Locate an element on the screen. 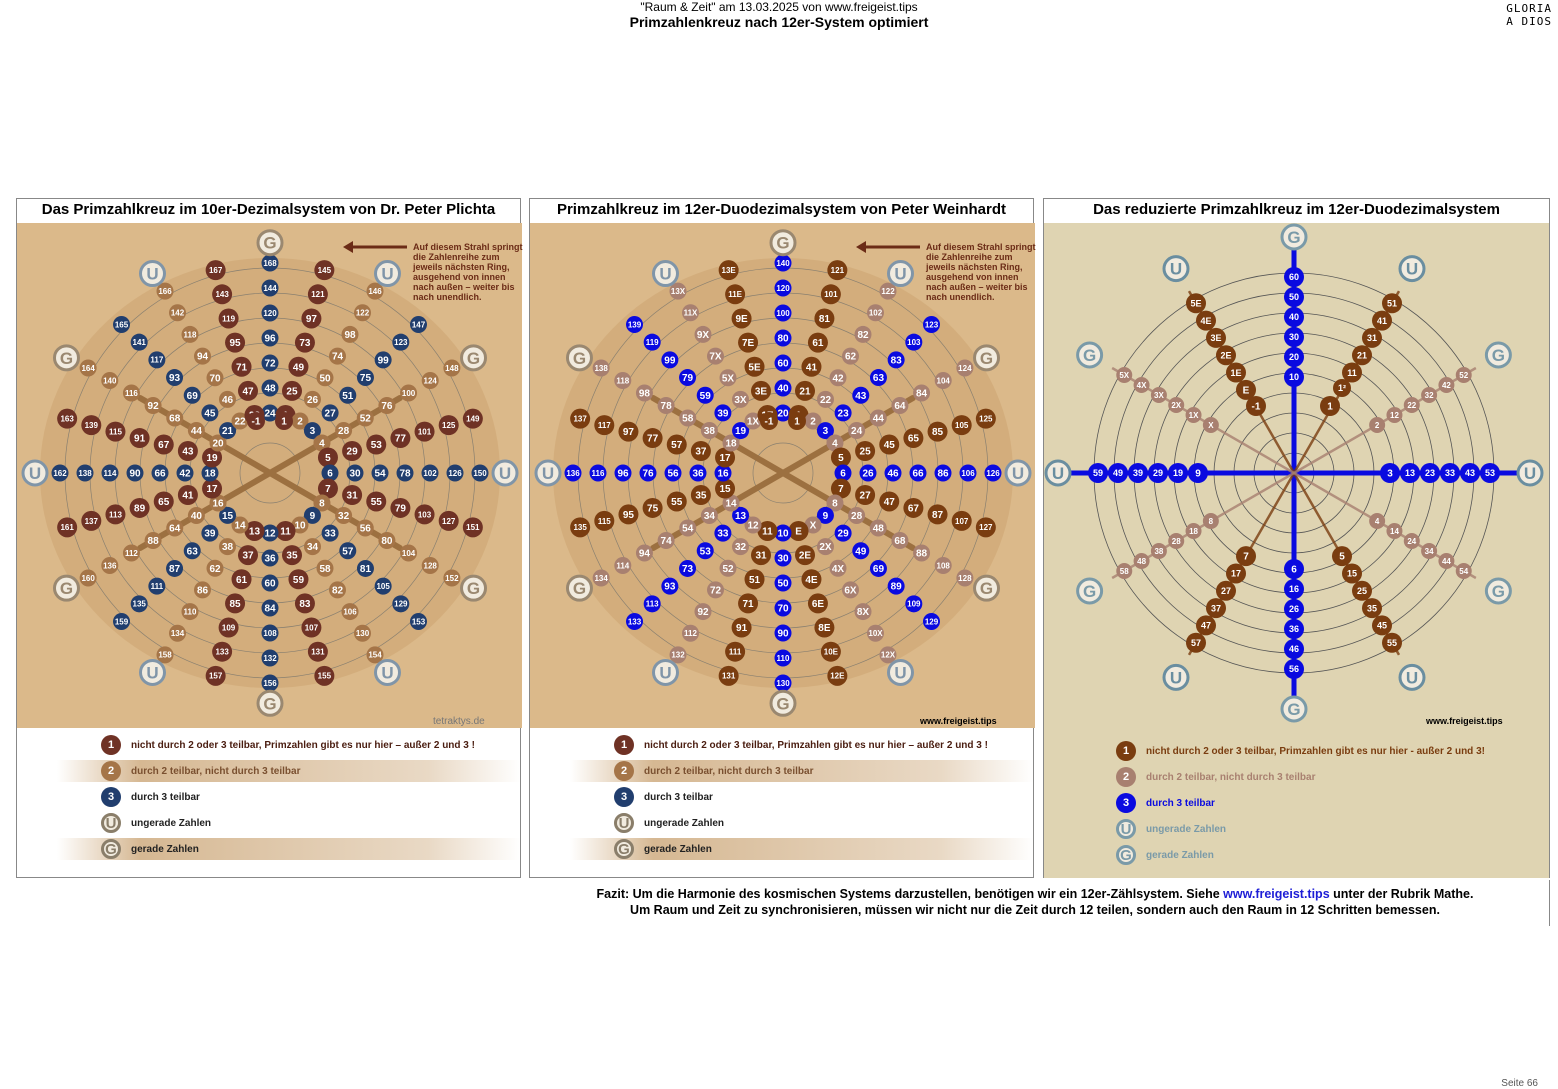 The height and width of the screenshot is (1089, 1558). number-badge: 68 is located at coordinates (900, 540).